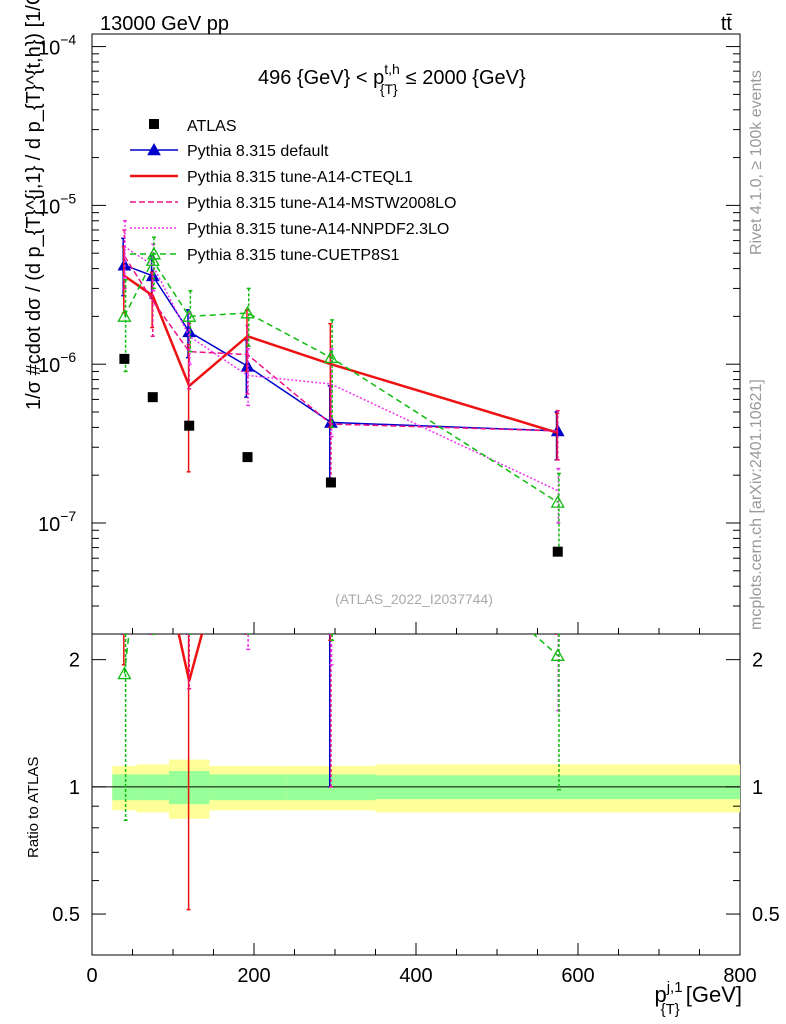 The height and width of the screenshot is (1024, 786). I want to click on ratio-uncertainty-bands, so click(416, 789).